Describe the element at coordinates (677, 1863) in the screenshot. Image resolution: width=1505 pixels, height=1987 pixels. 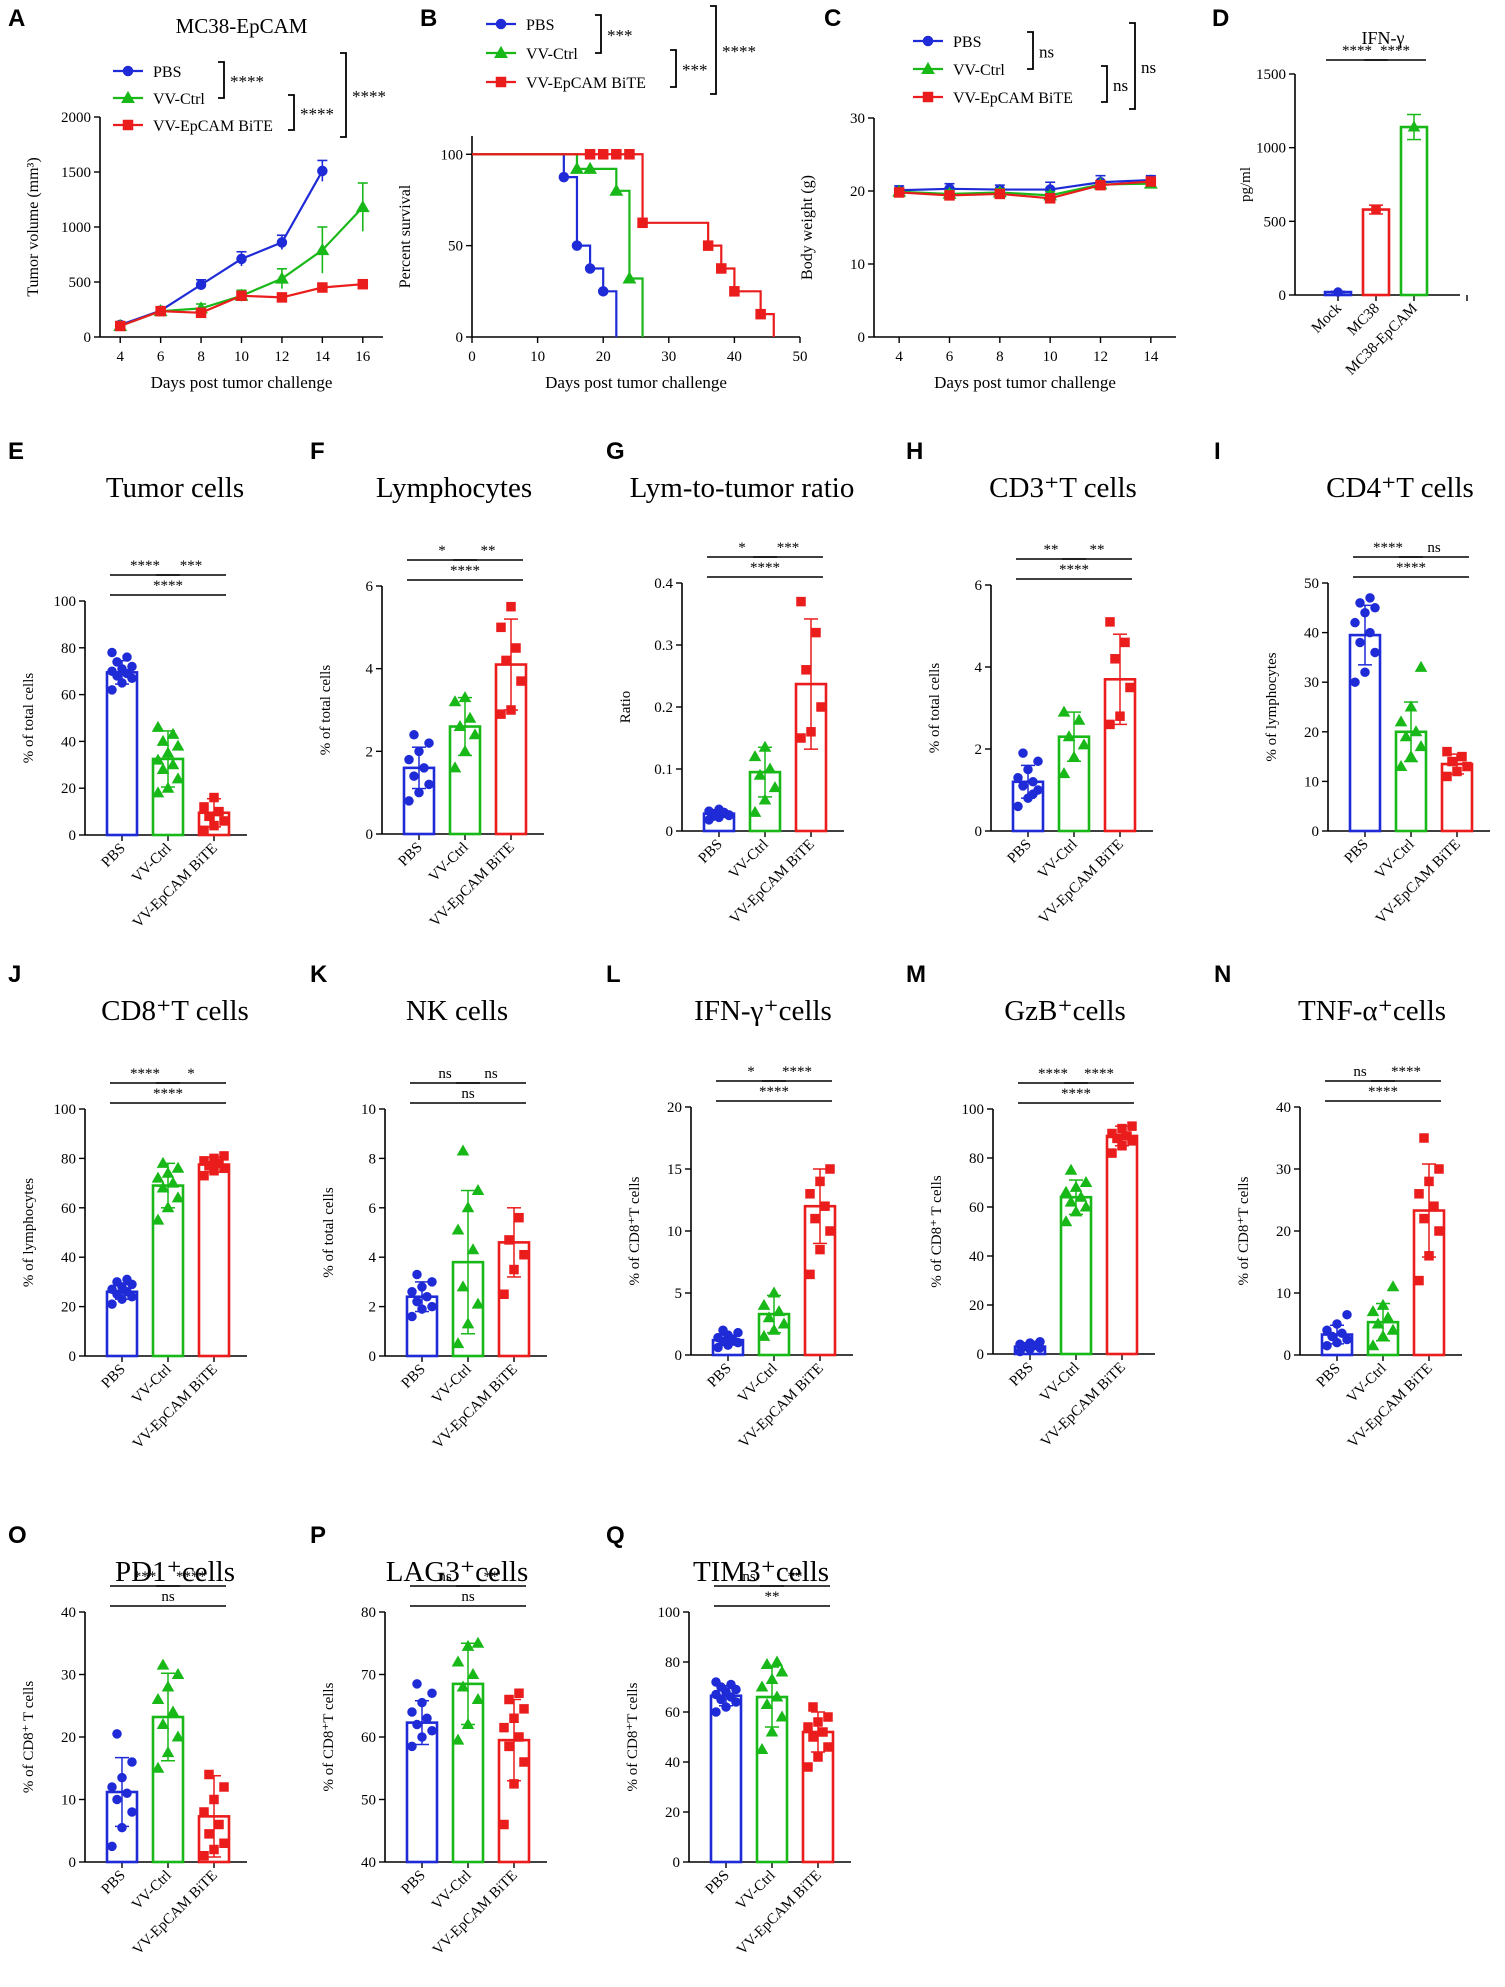
I see `panel-Q-ytick-label: 0` at that location.